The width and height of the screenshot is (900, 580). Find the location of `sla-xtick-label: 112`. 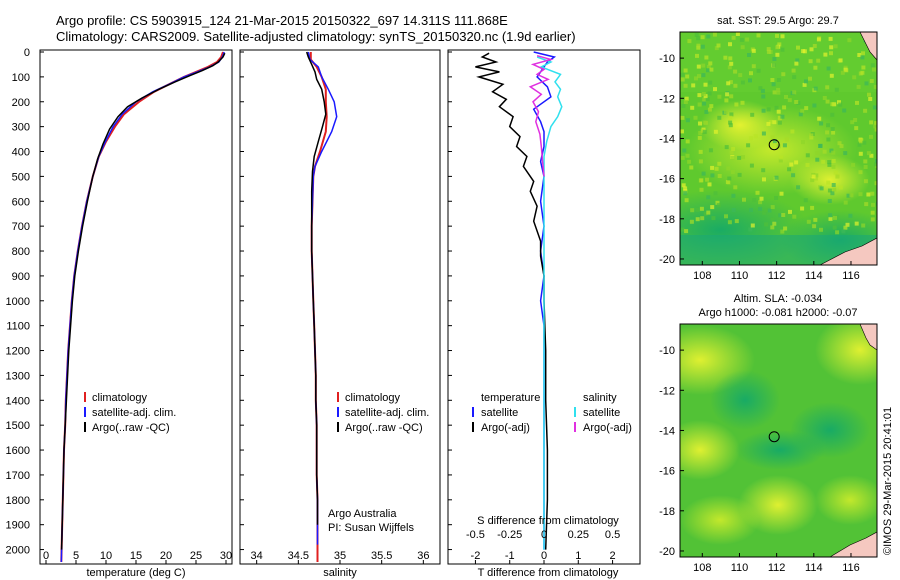

sla-xtick-label: 112 is located at coordinates (777, 568).